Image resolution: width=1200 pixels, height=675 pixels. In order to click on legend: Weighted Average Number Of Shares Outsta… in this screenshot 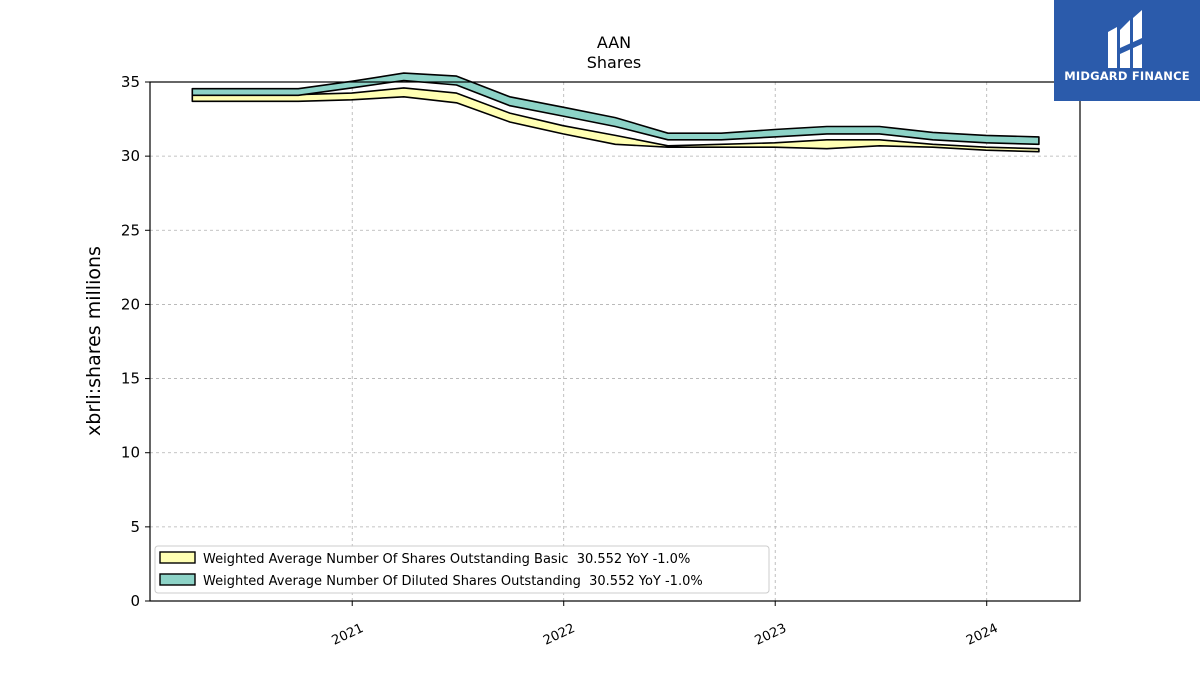, I will do `click(462, 569)`.